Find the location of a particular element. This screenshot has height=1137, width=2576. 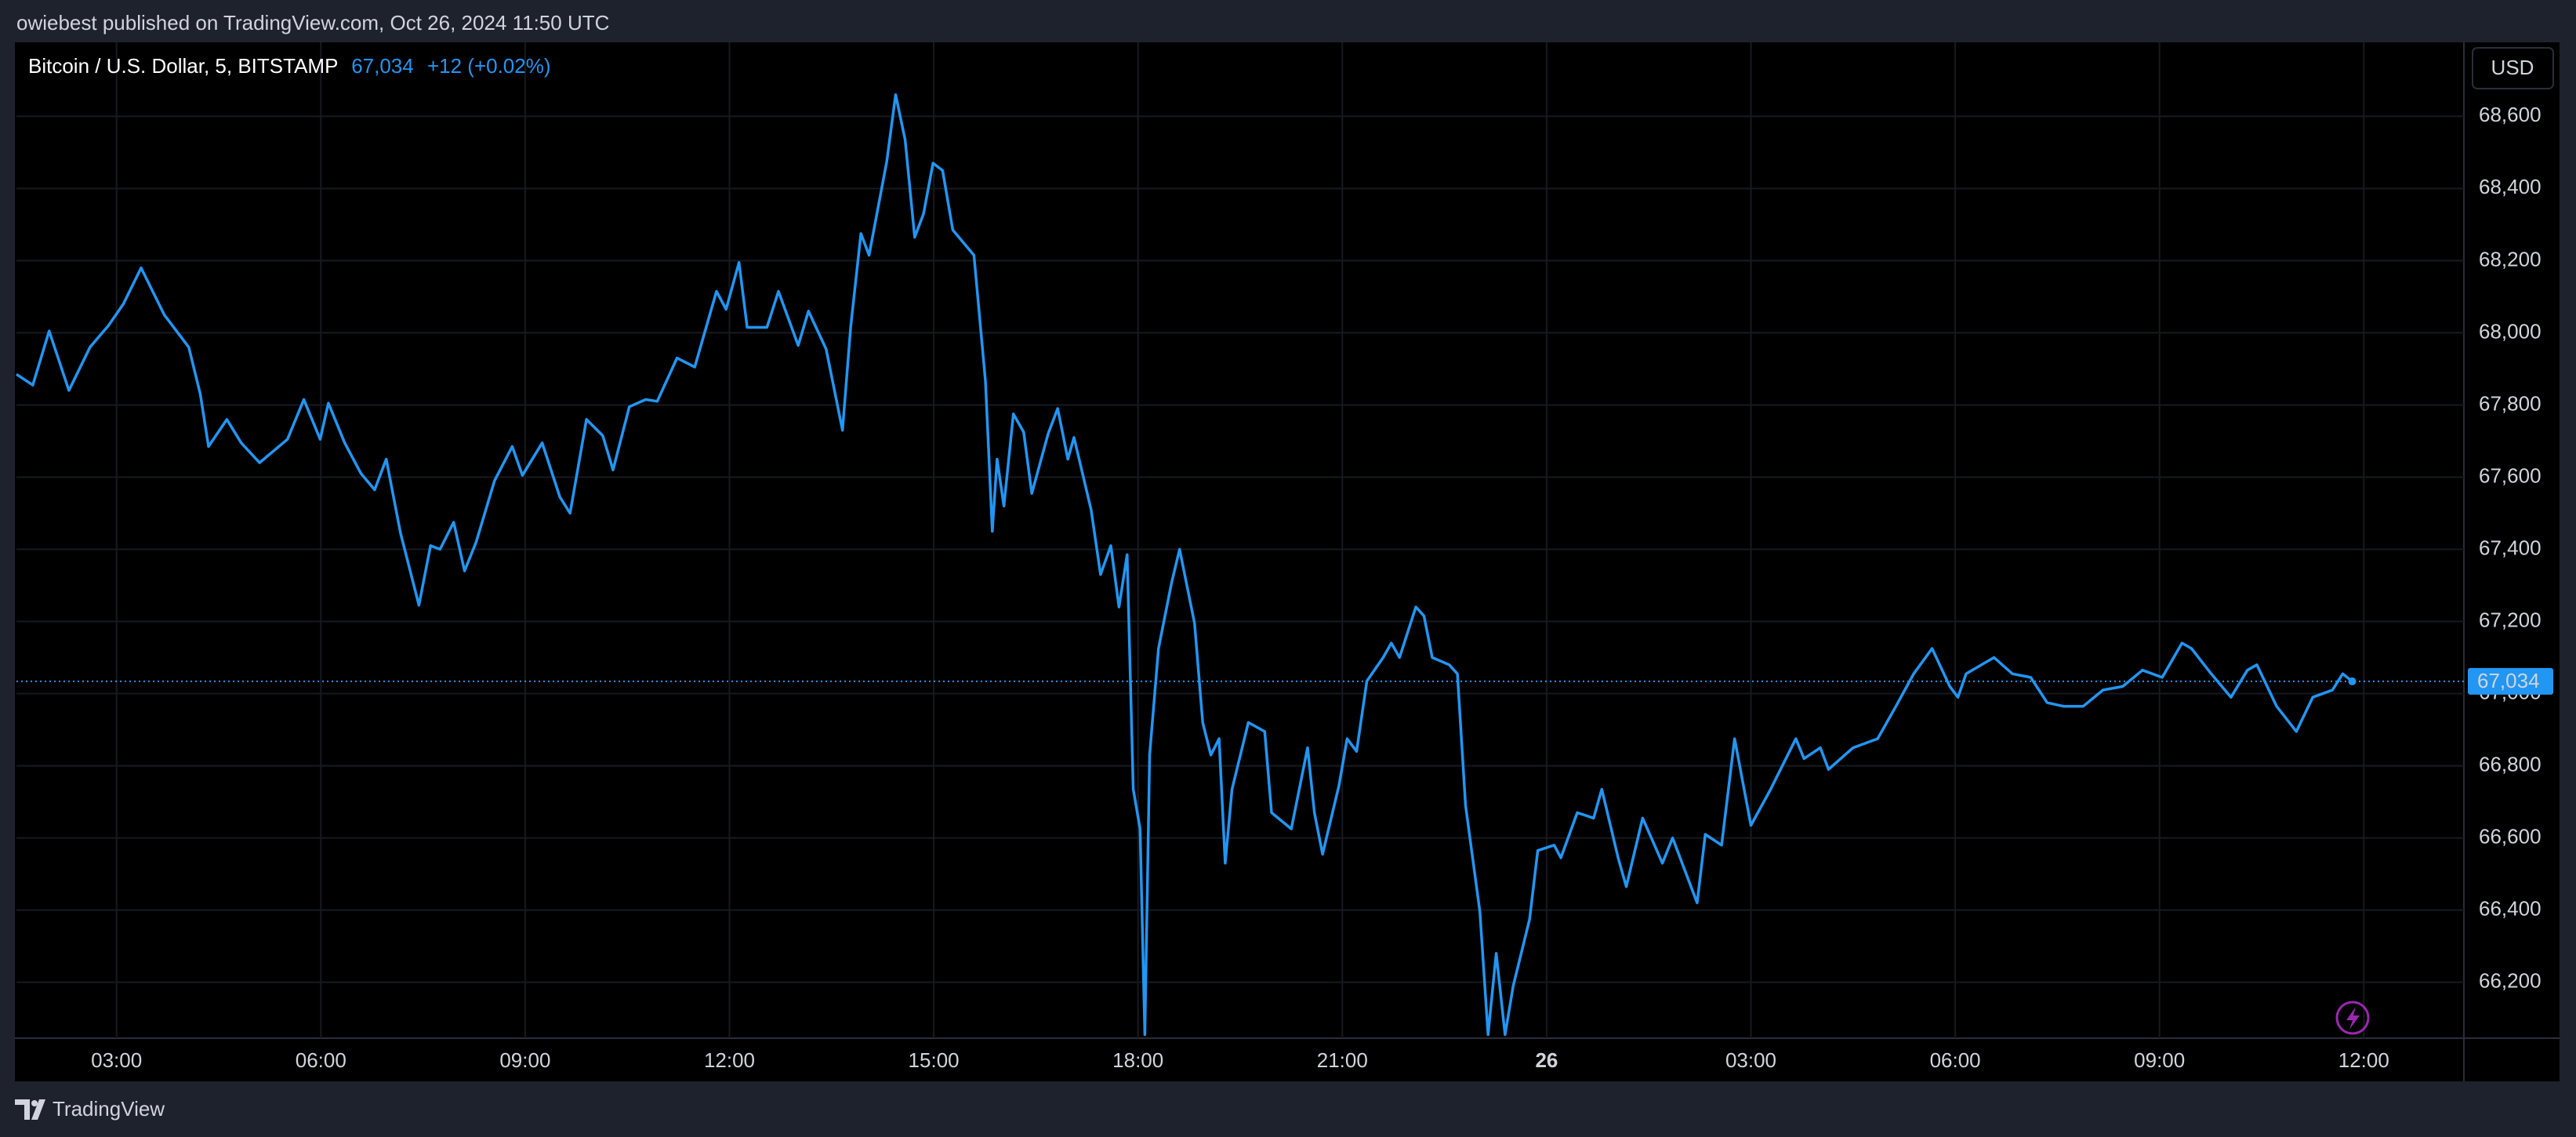

y-tick-label: 66,800 is located at coordinates (2511, 764).